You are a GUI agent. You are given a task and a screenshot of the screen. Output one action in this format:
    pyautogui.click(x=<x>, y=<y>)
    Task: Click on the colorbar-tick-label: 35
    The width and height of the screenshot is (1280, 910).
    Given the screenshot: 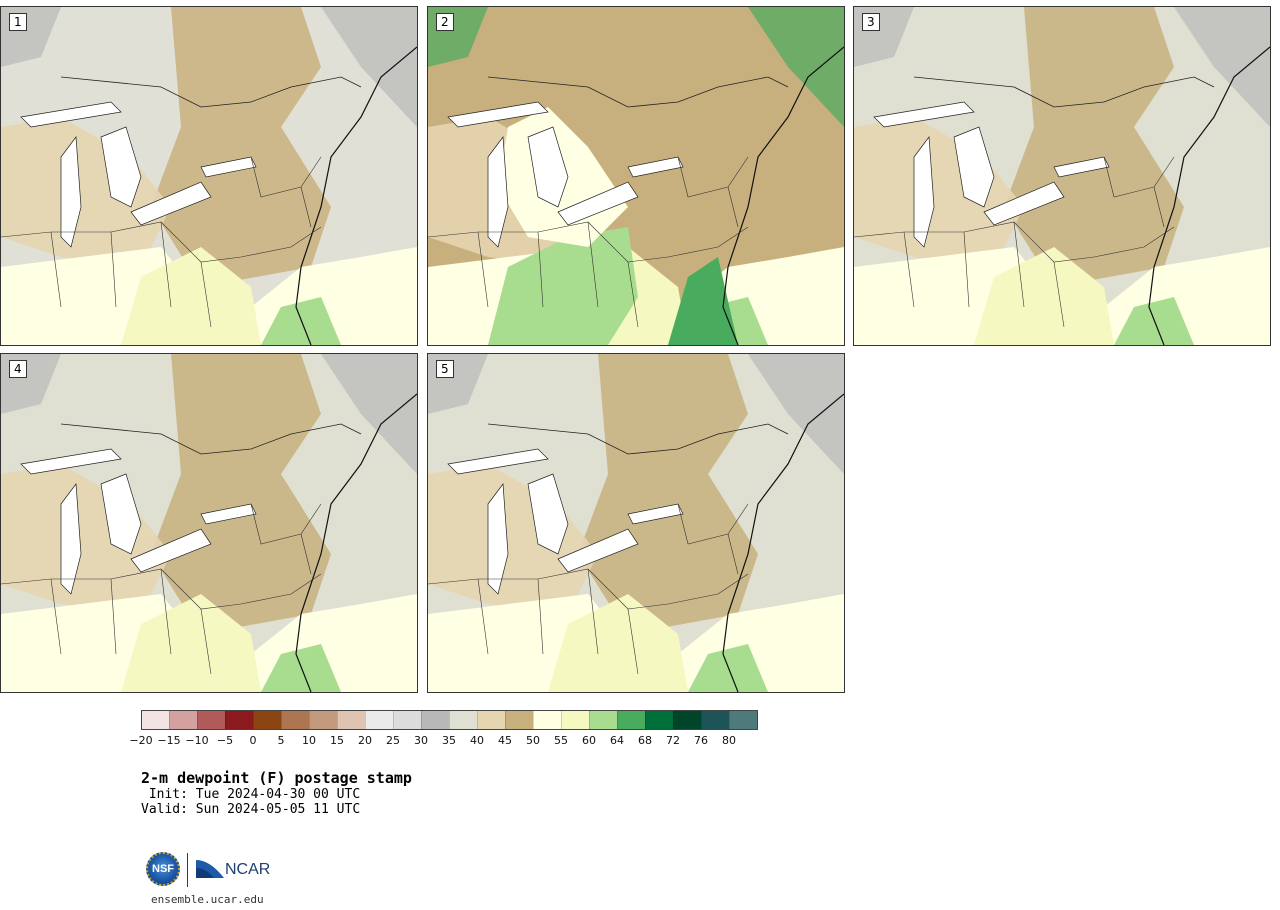 What is the action you would take?
    pyautogui.click(x=449, y=740)
    